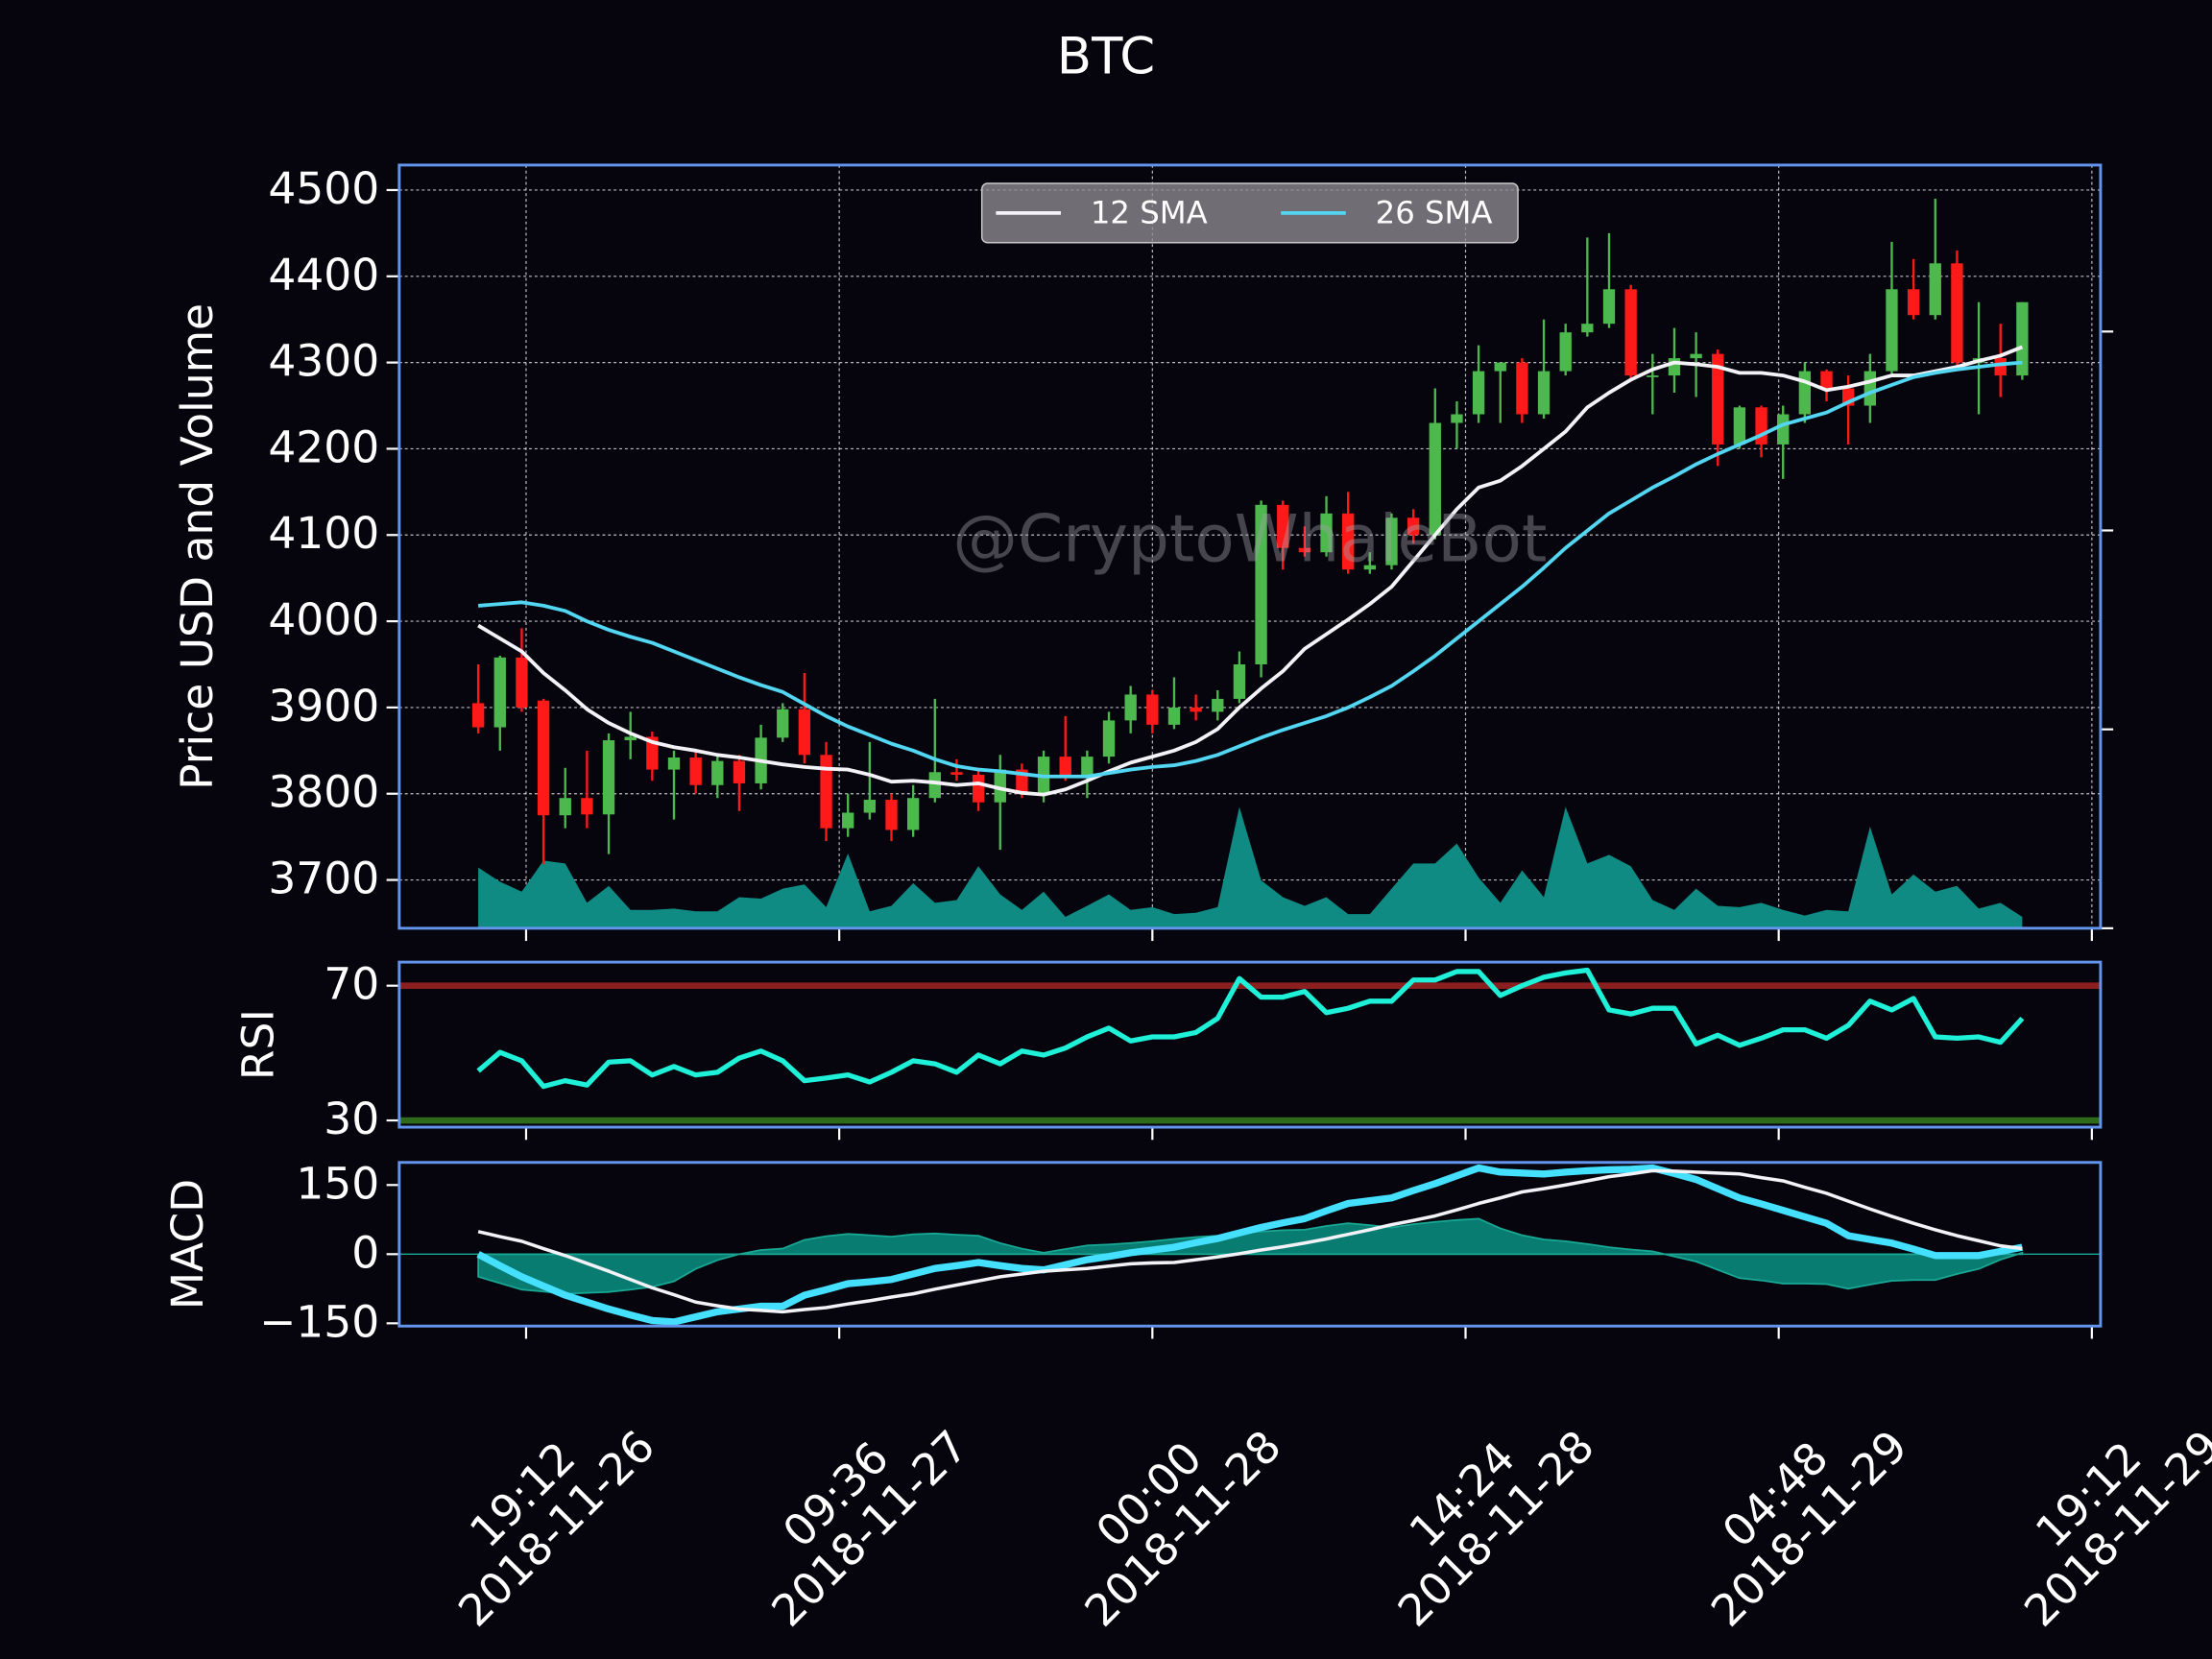 The image size is (2212, 1659). I want to click on y-tick-label: 70, so click(351, 985).